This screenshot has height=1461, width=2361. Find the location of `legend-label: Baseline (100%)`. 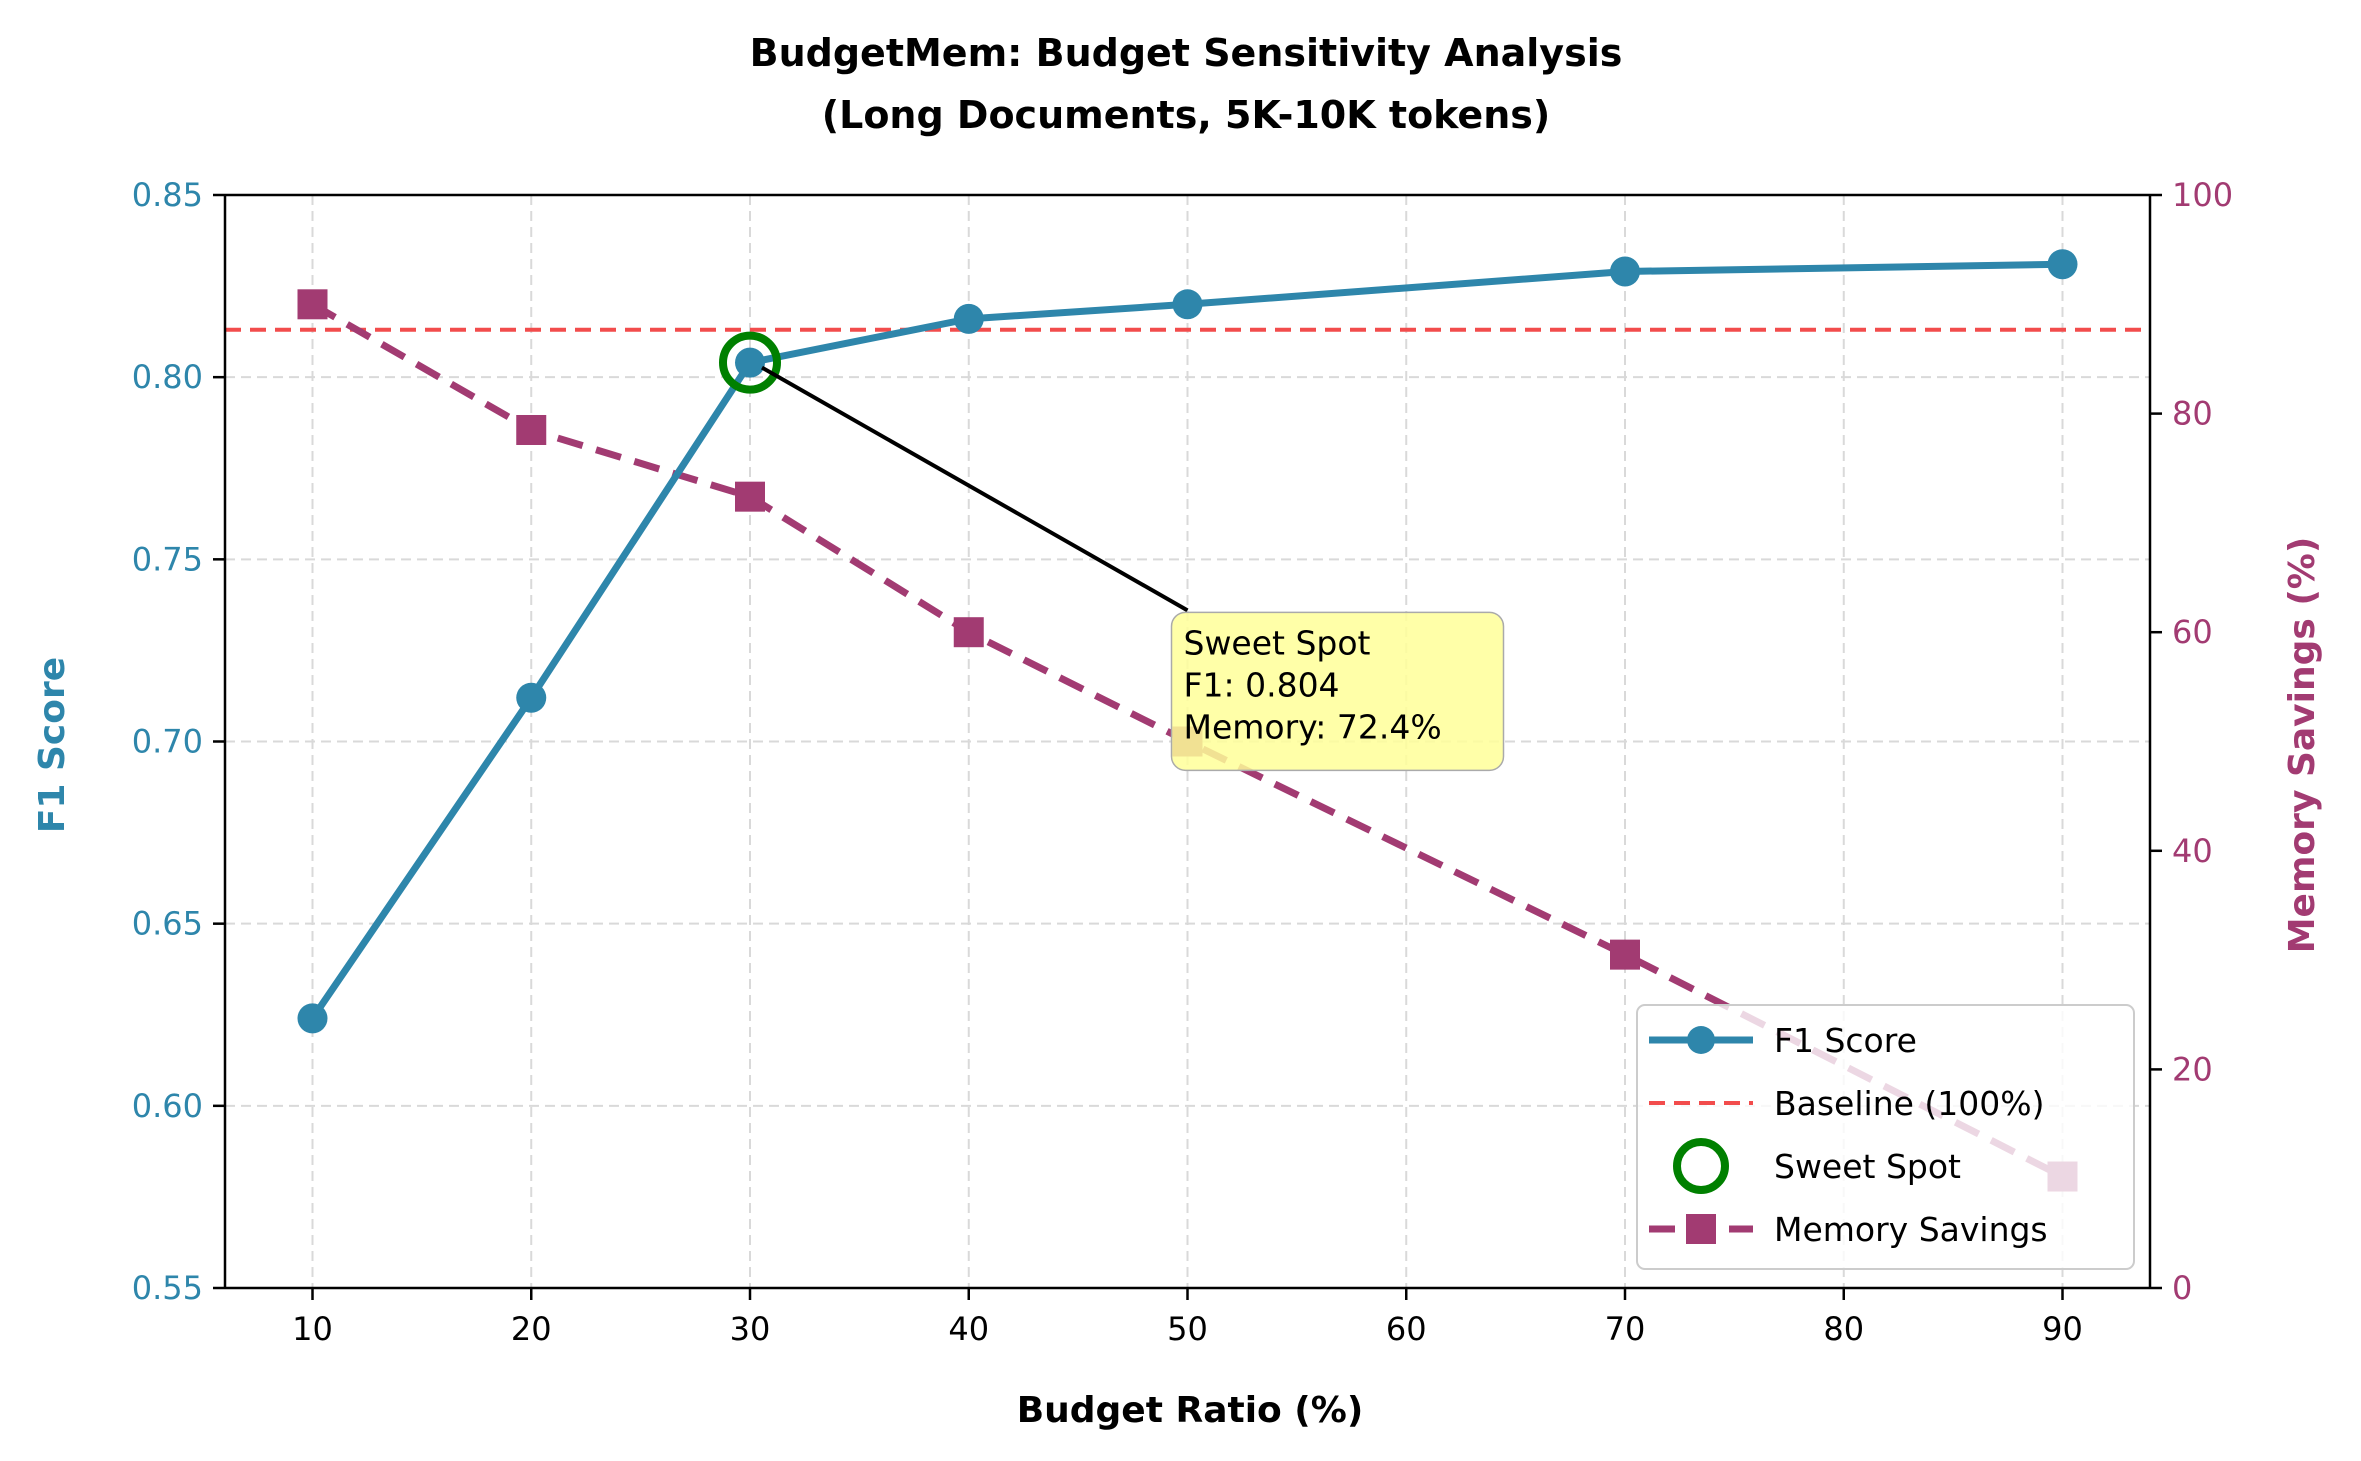

legend-label: Baseline (100%) is located at coordinates (1909, 1103).